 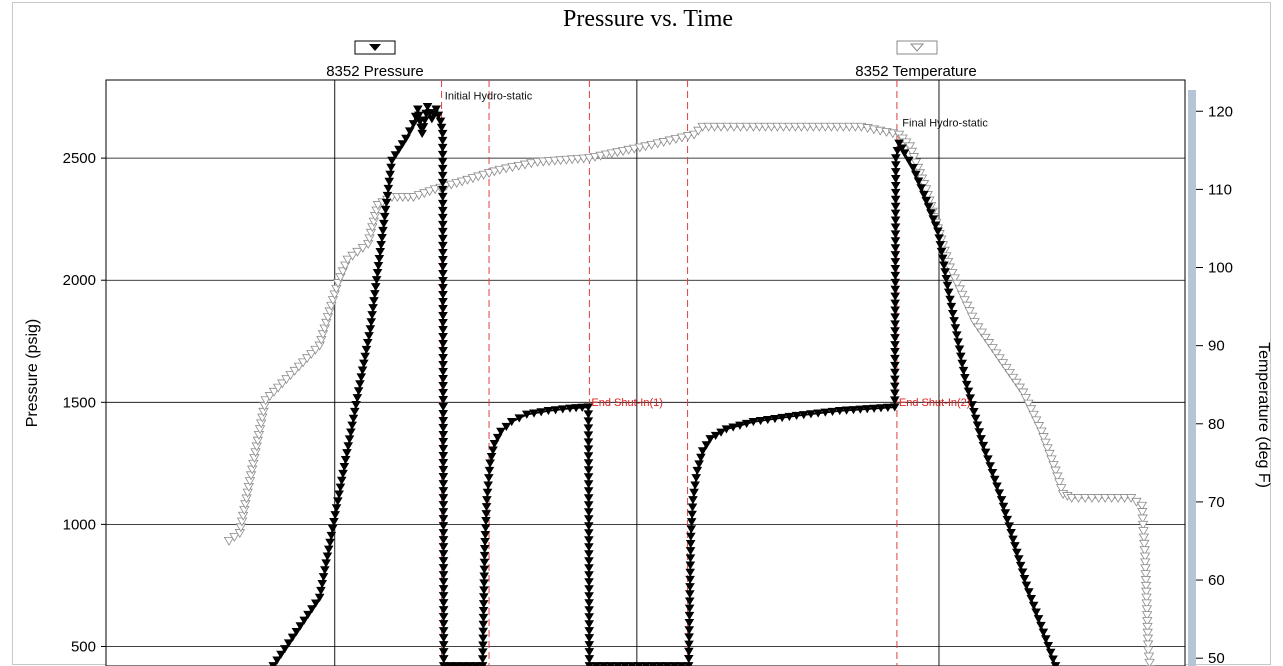 What do you see at coordinates (651, 60) in the screenshot?
I see `legend: 8352 Pressure 8352 Temperature` at bounding box center [651, 60].